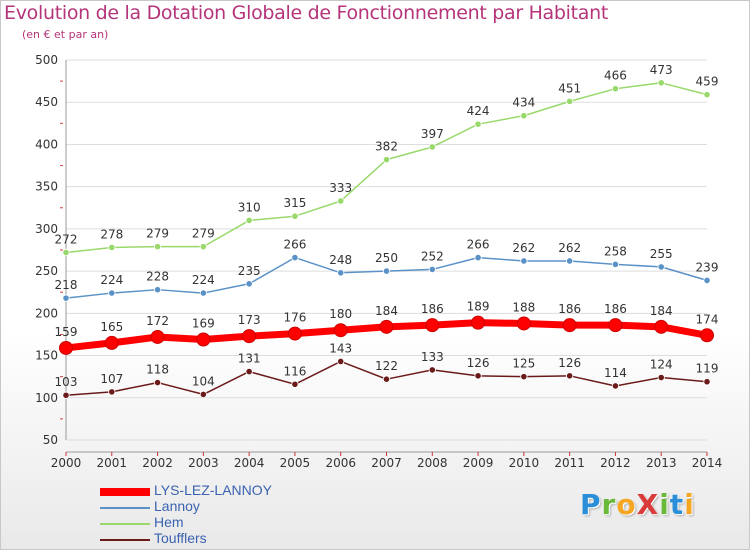 The image size is (750, 550). Describe the element at coordinates (569, 88) in the screenshot. I see `data-label: 451` at that location.